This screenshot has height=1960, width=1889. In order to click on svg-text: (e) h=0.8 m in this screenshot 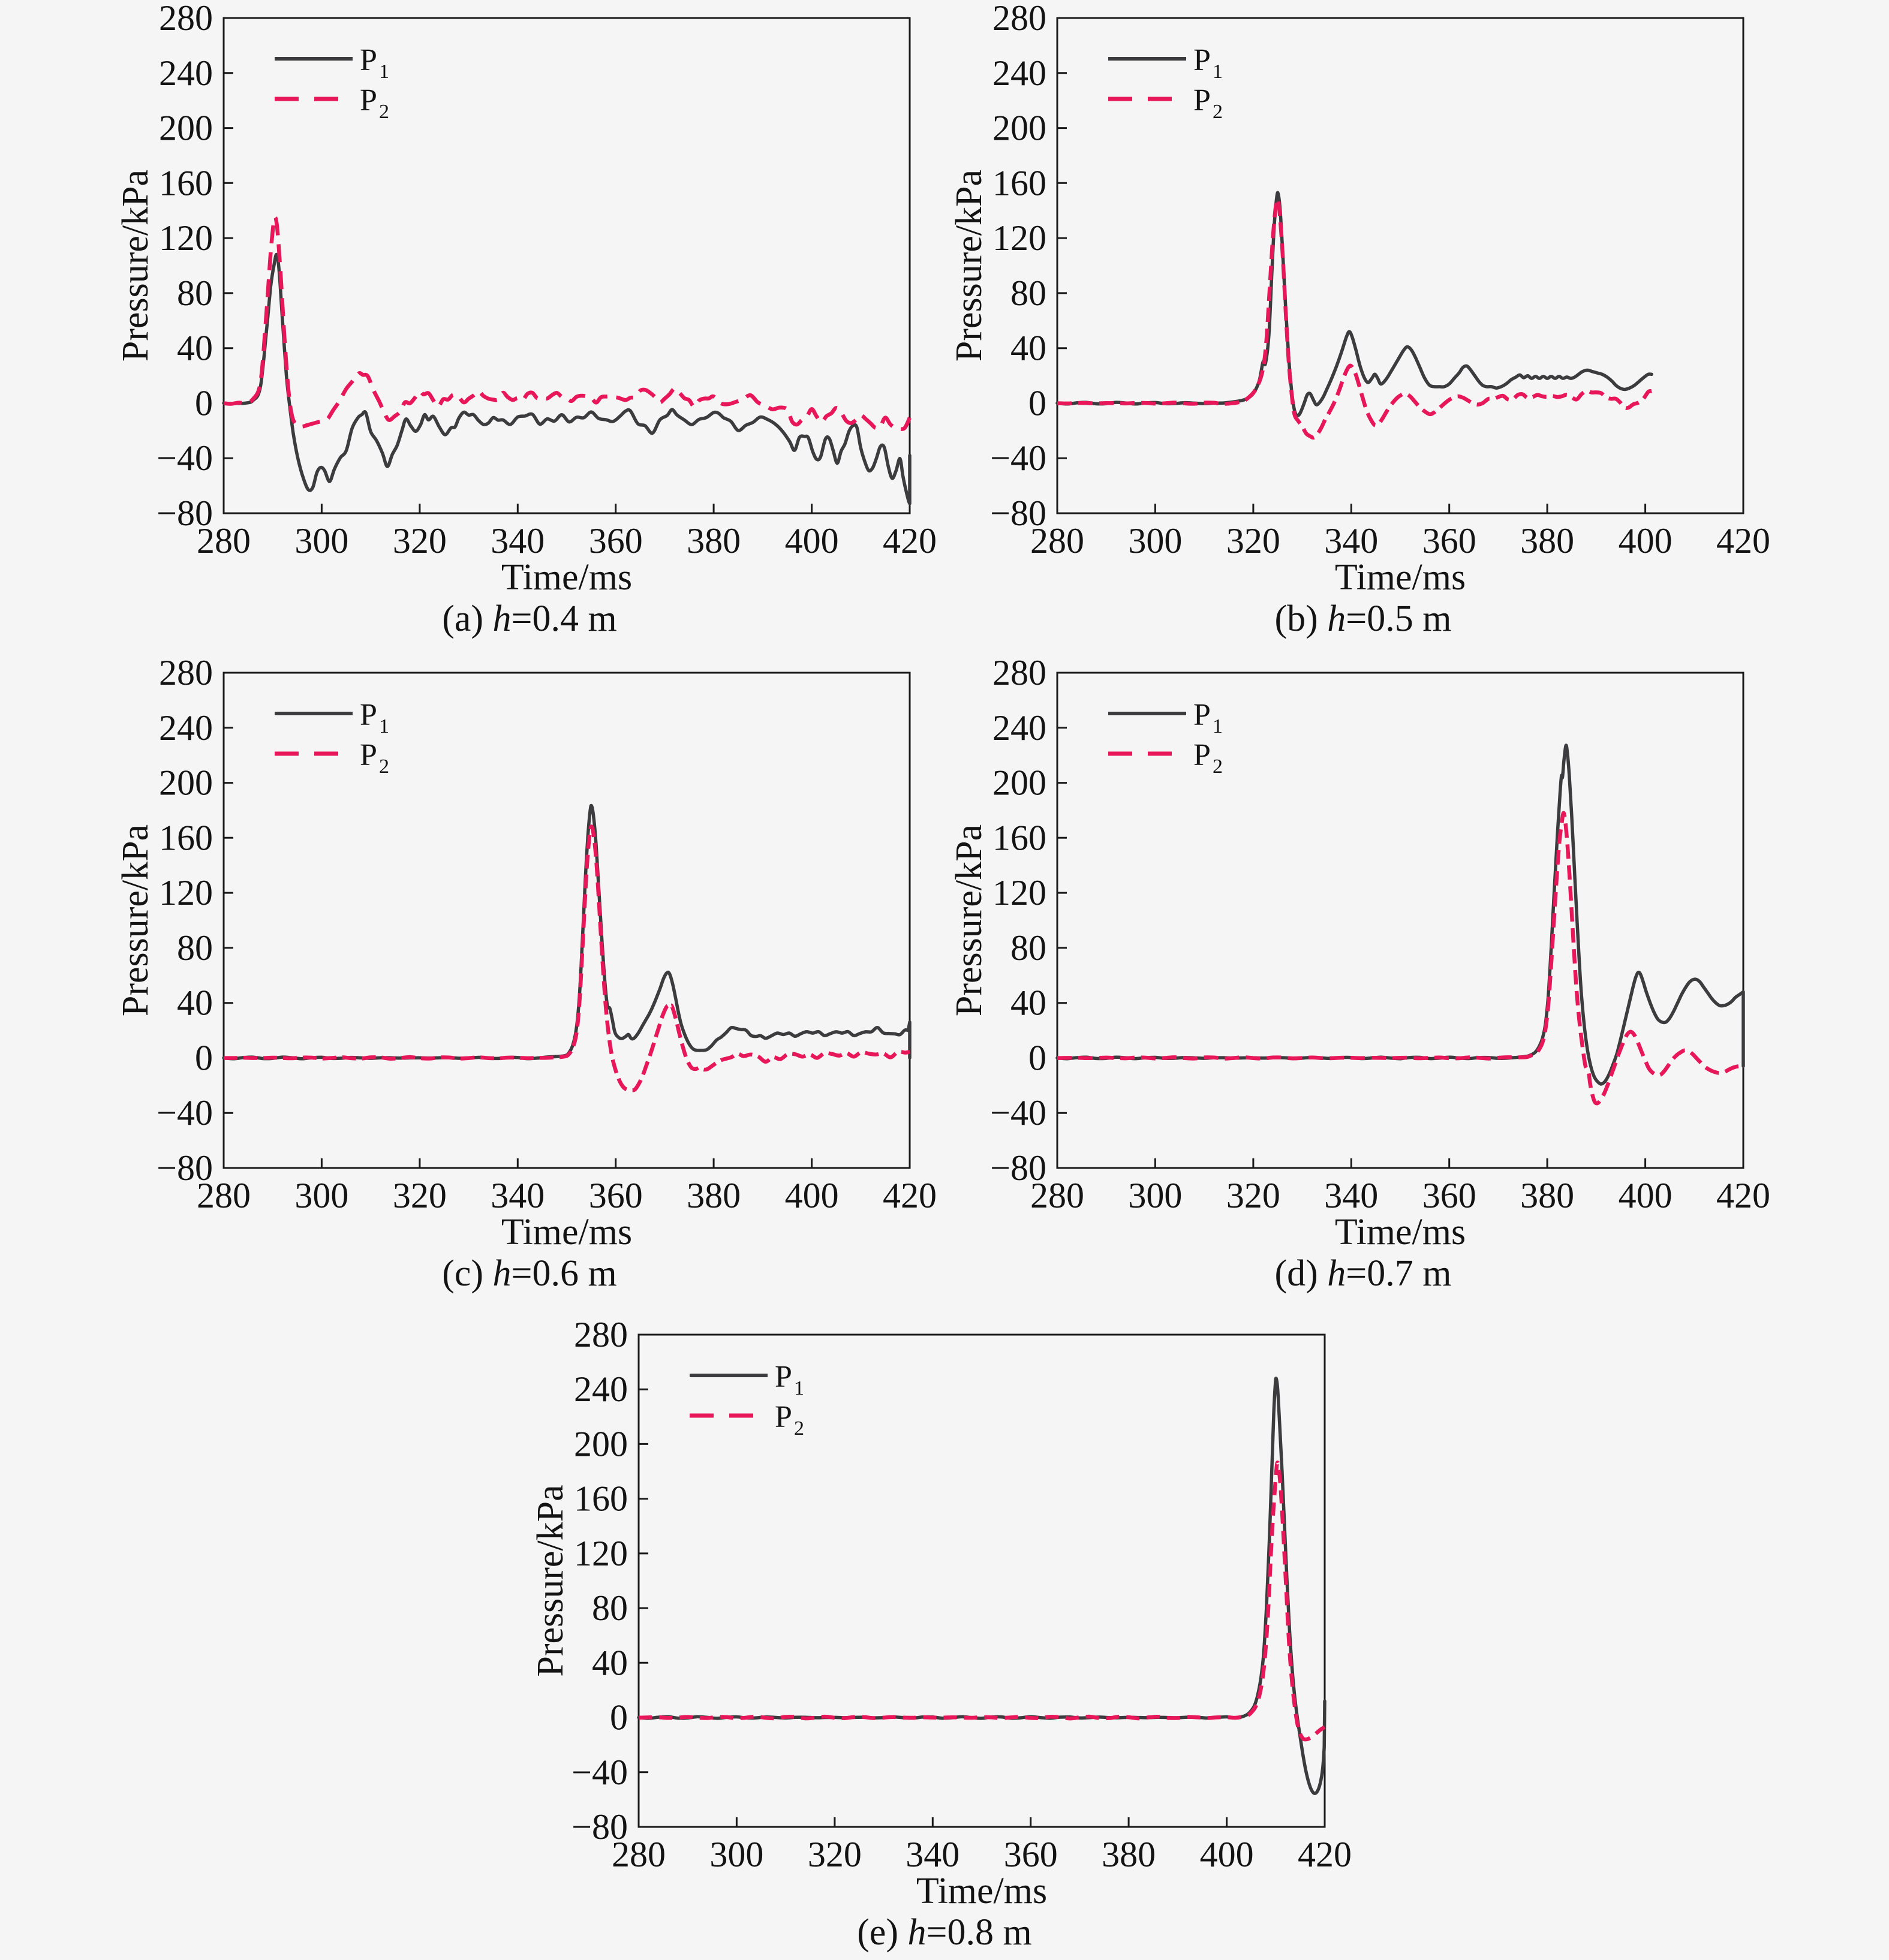, I will do `click(944, 1932)`.